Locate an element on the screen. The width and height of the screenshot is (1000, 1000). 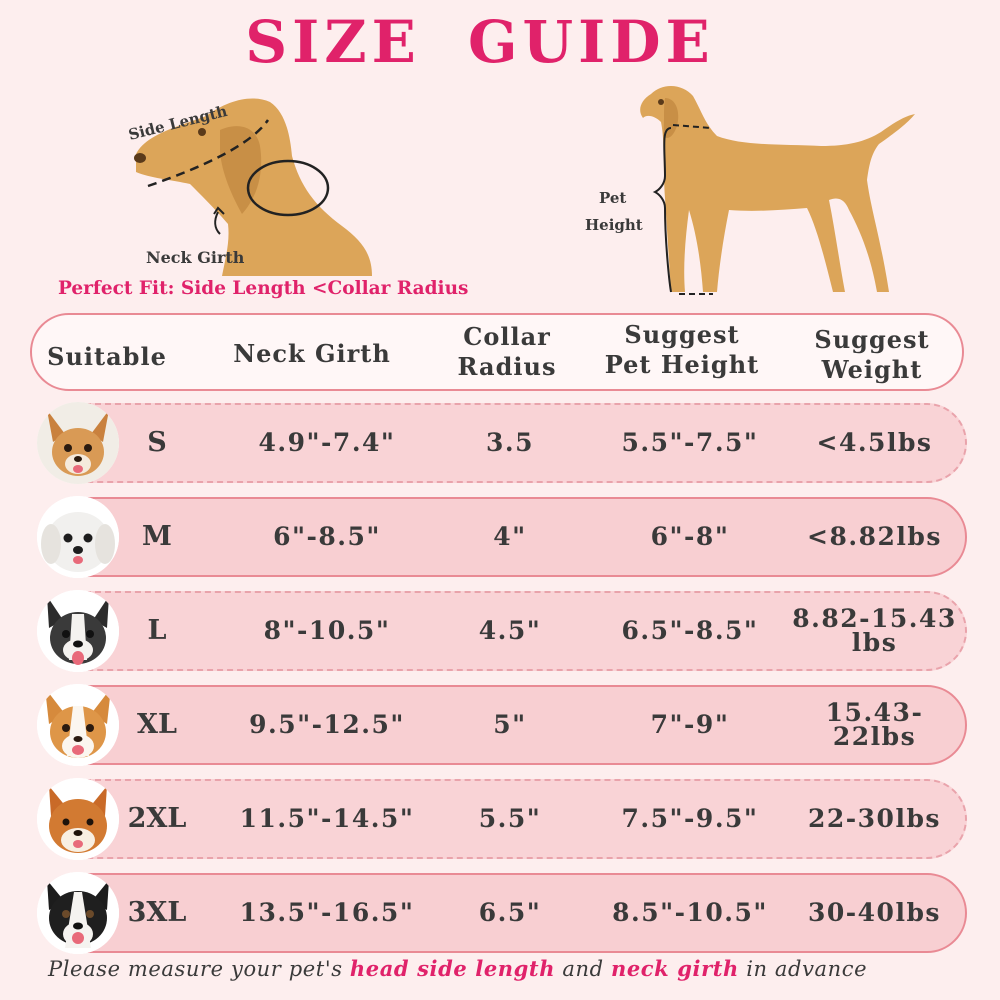
maltese-avatar-icon is located at coordinates (78, 537).